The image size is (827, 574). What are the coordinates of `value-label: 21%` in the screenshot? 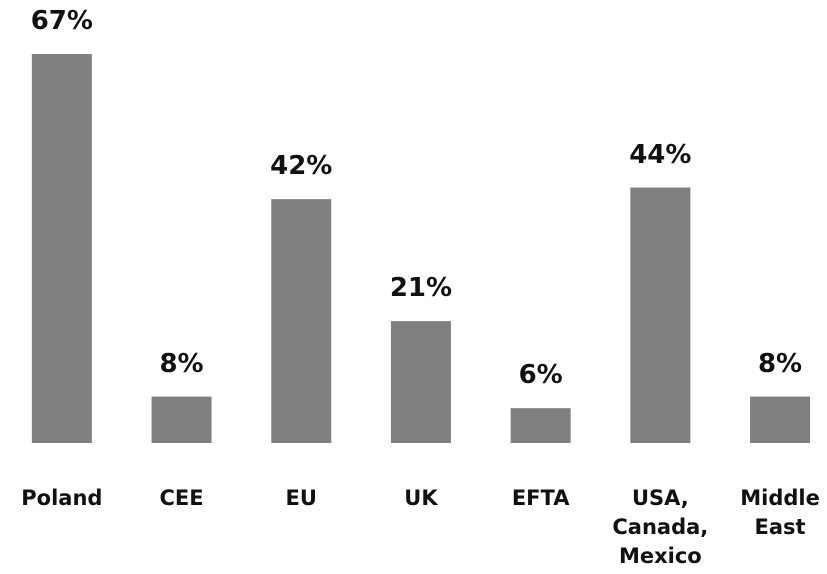 It's located at (421, 288).